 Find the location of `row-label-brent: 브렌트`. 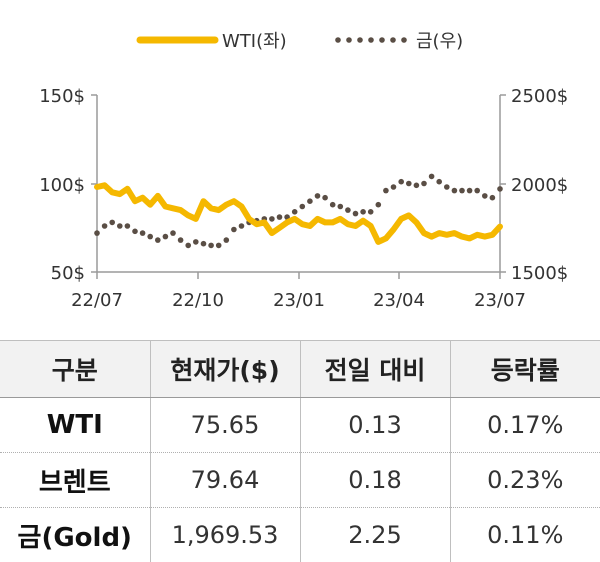

row-label-brent: 브렌트 is located at coordinates (75, 480).